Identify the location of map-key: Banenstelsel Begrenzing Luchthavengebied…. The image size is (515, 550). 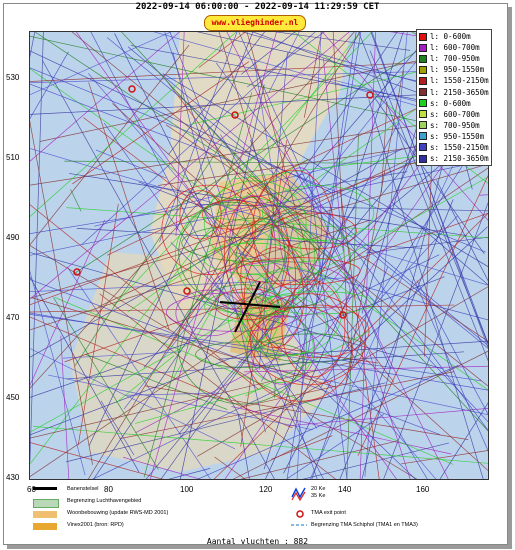
(258, 510).